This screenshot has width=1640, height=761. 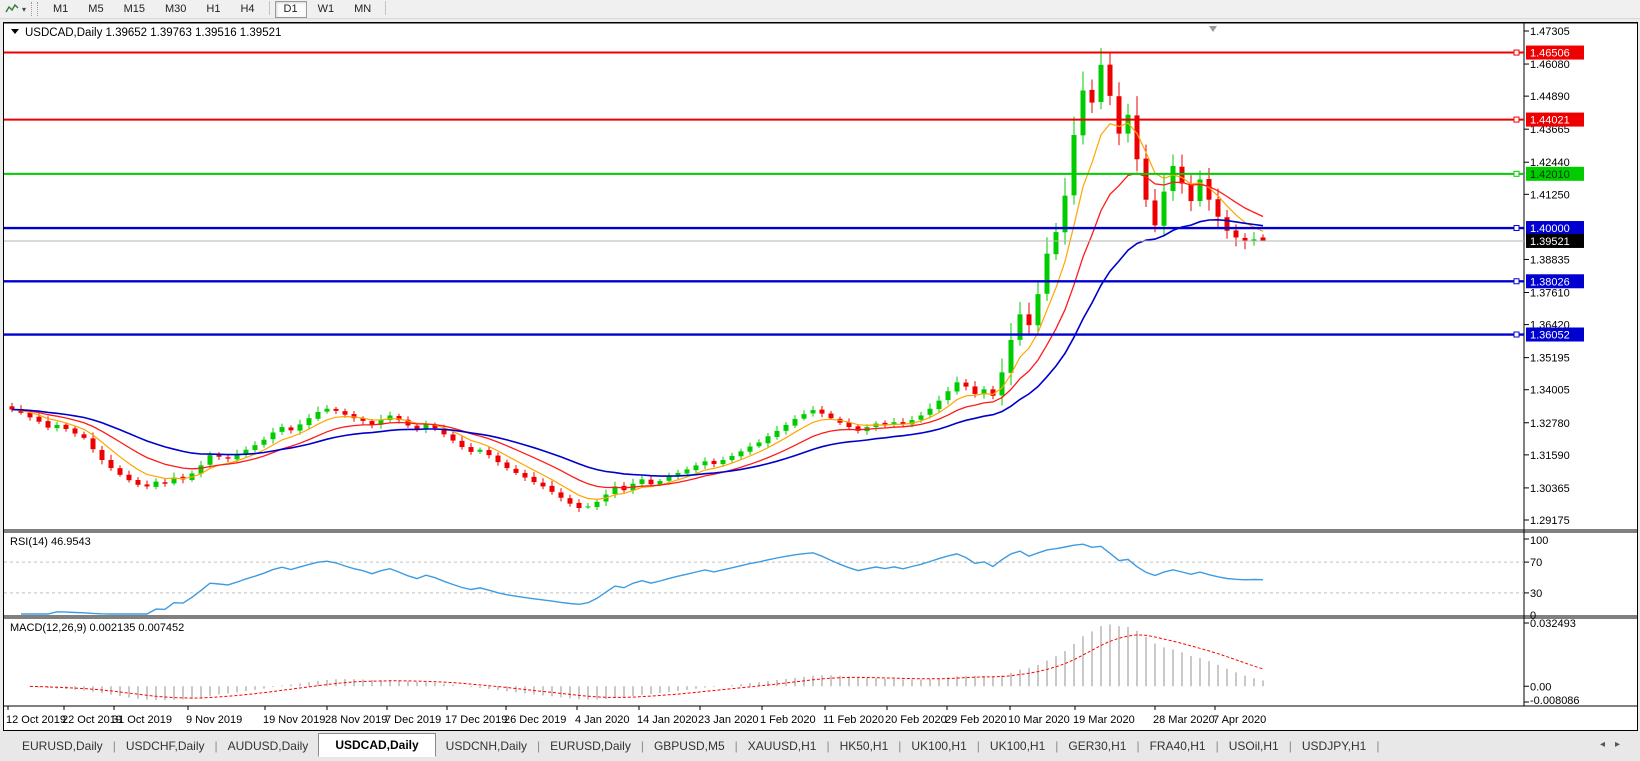 What do you see at coordinates (1622, 744) in the screenshot?
I see `tab-scroll-right-icon: ▸` at bounding box center [1622, 744].